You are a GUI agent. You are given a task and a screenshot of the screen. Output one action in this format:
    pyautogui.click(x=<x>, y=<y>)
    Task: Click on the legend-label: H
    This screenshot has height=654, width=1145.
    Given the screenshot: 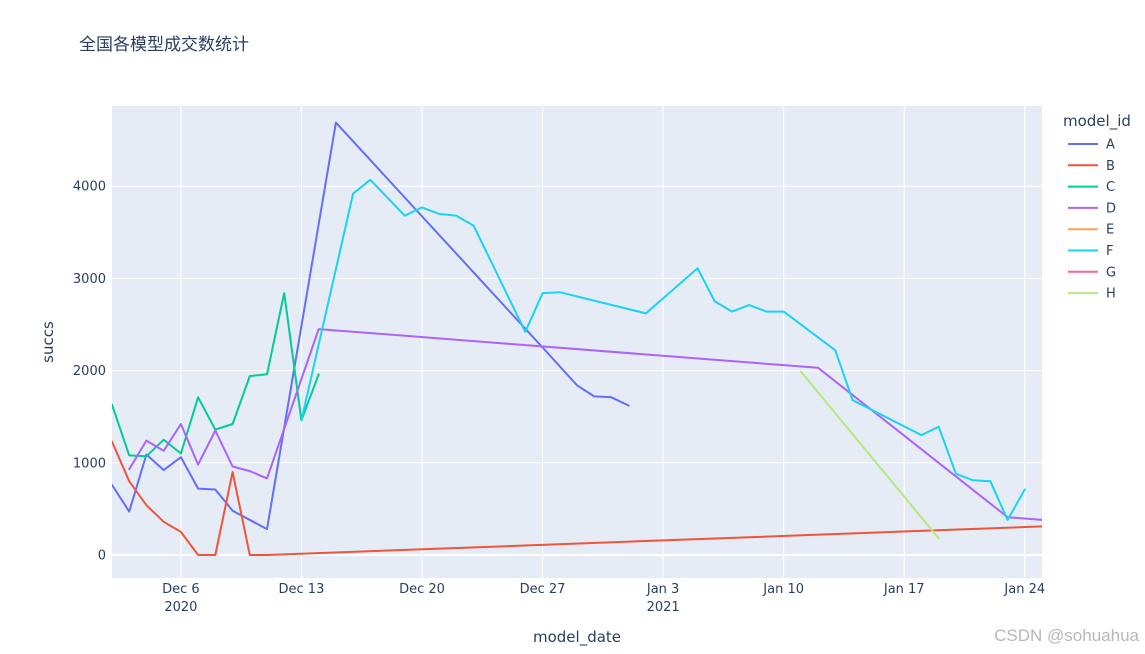 What is the action you would take?
    pyautogui.click(x=1111, y=294)
    